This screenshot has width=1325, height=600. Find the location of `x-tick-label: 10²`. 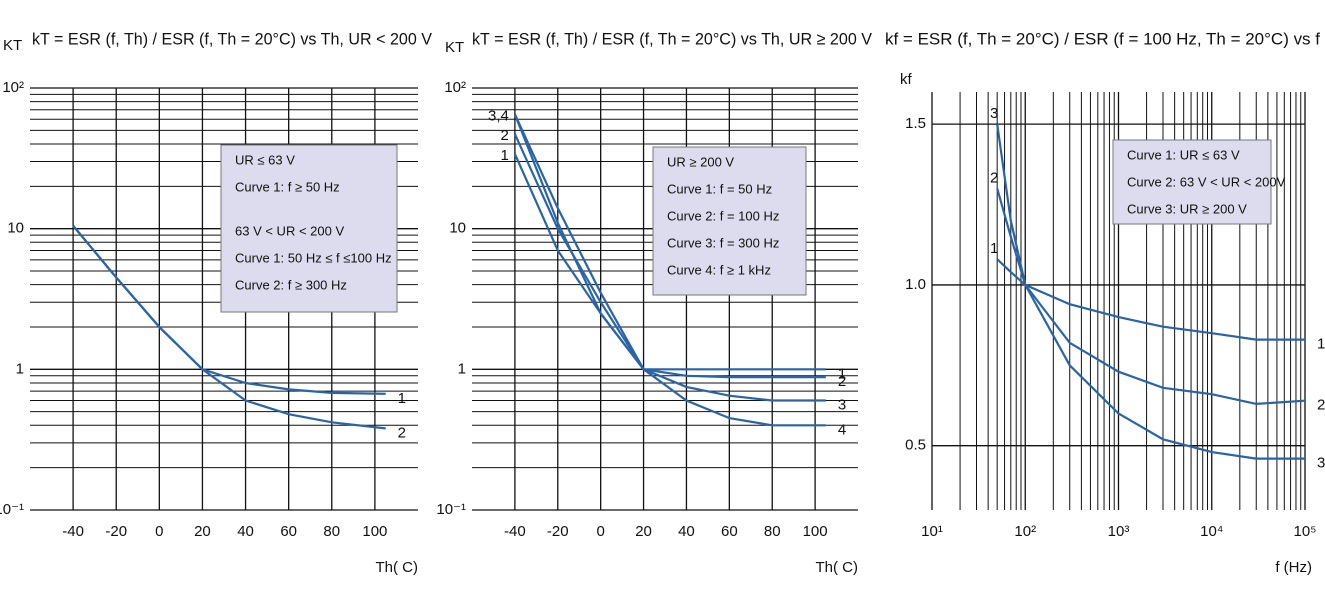

x-tick-label: 10² is located at coordinates (1025, 531).